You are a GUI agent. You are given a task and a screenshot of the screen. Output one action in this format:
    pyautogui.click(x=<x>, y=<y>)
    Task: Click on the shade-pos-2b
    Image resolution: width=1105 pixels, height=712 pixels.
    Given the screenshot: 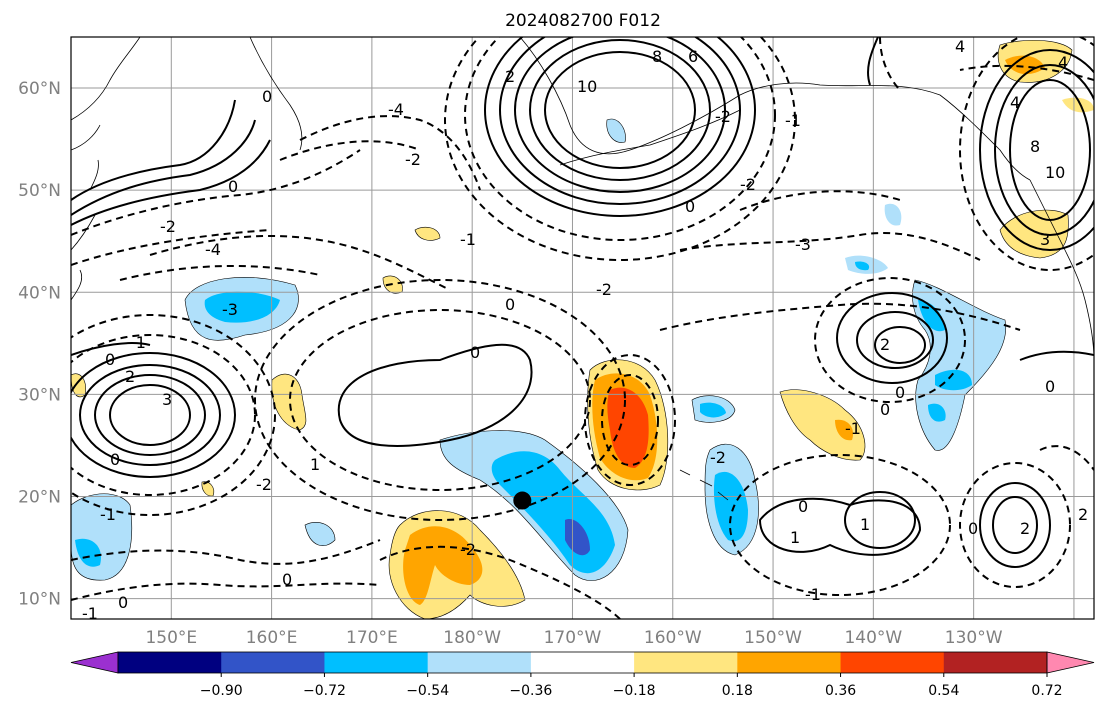 What is the action you would take?
    pyautogui.click(x=443, y=565)
    